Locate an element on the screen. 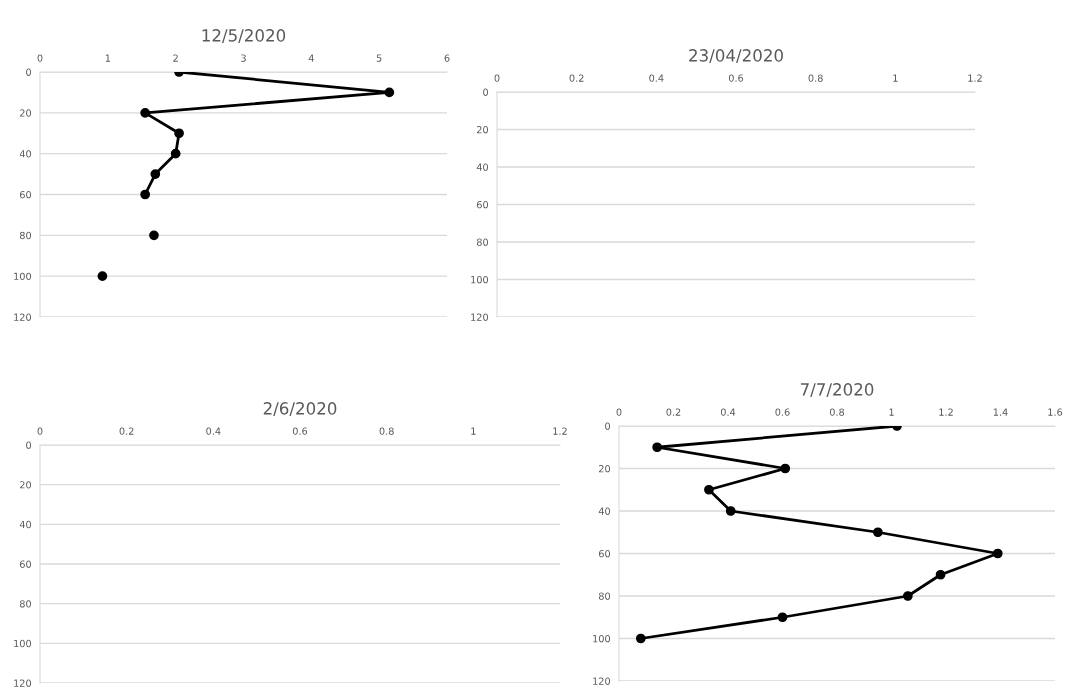 This screenshot has height=688, width=1066. x-tick-label: 4 is located at coordinates (311, 58).